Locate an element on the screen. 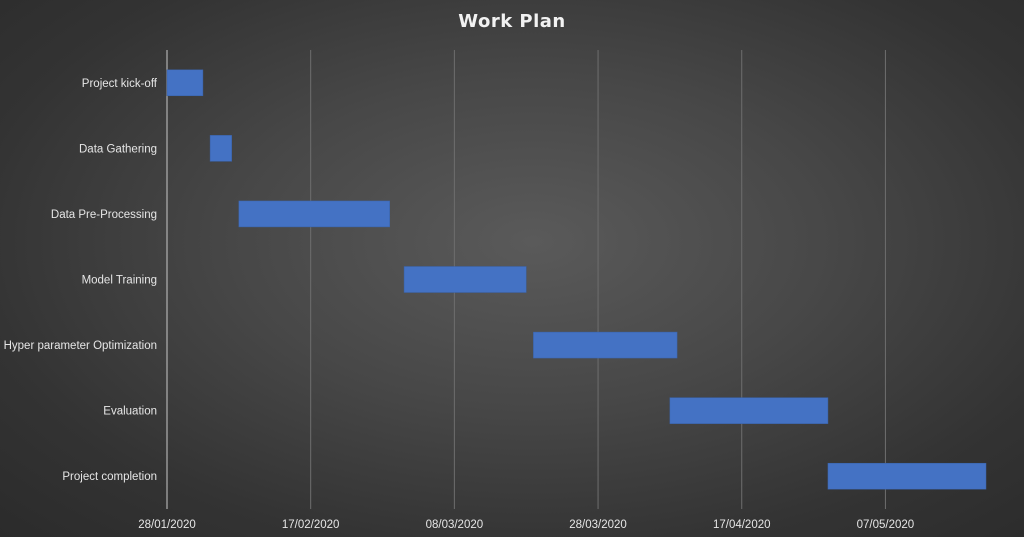 The width and height of the screenshot is (1024, 537). category-label: Evaluation is located at coordinates (130, 412).